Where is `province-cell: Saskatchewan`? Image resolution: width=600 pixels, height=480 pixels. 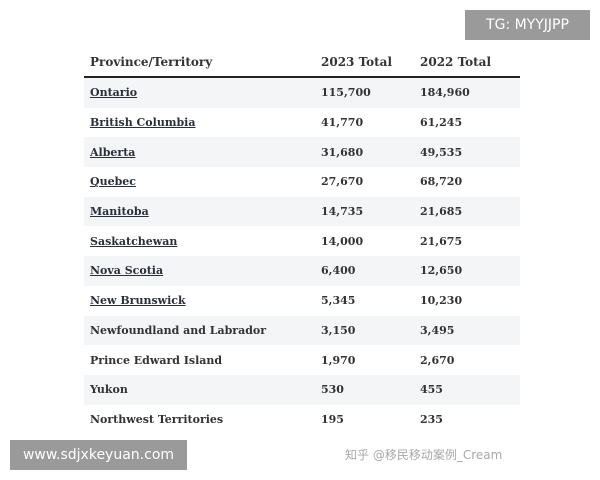 province-cell: Saskatchewan is located at coordinates (202, 241).